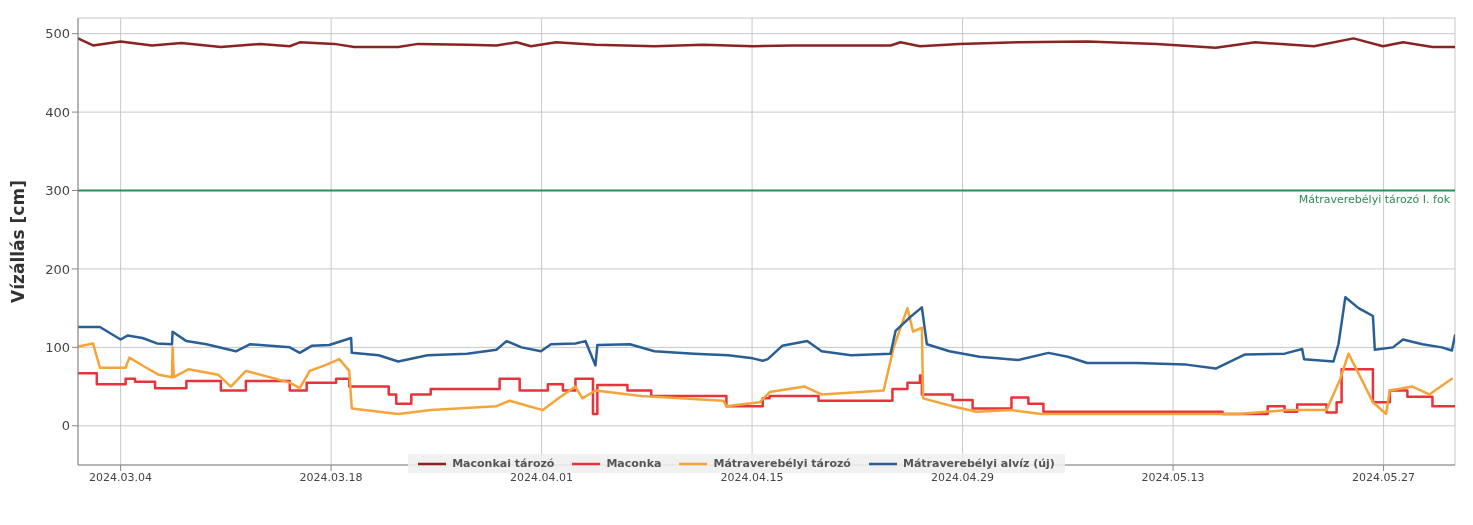  I want to click on legend-label: Mátraverebélyi tározó, so click(781, 463).